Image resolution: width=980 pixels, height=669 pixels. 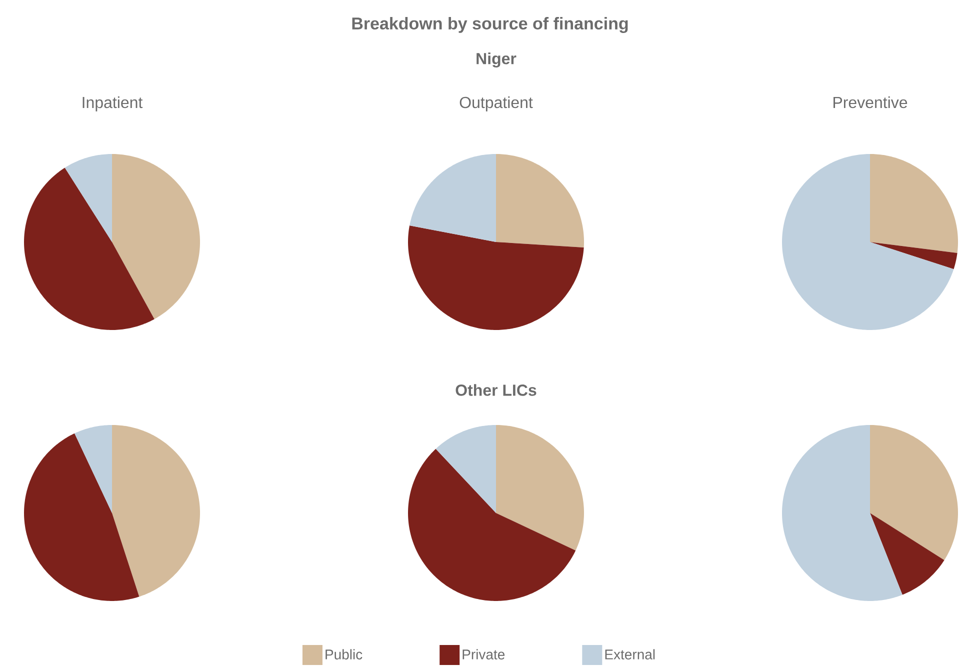 What do you see at coordinates (630, 654) in the screenshot?
I see `legend-label: External` at bounding box center [630, 654].